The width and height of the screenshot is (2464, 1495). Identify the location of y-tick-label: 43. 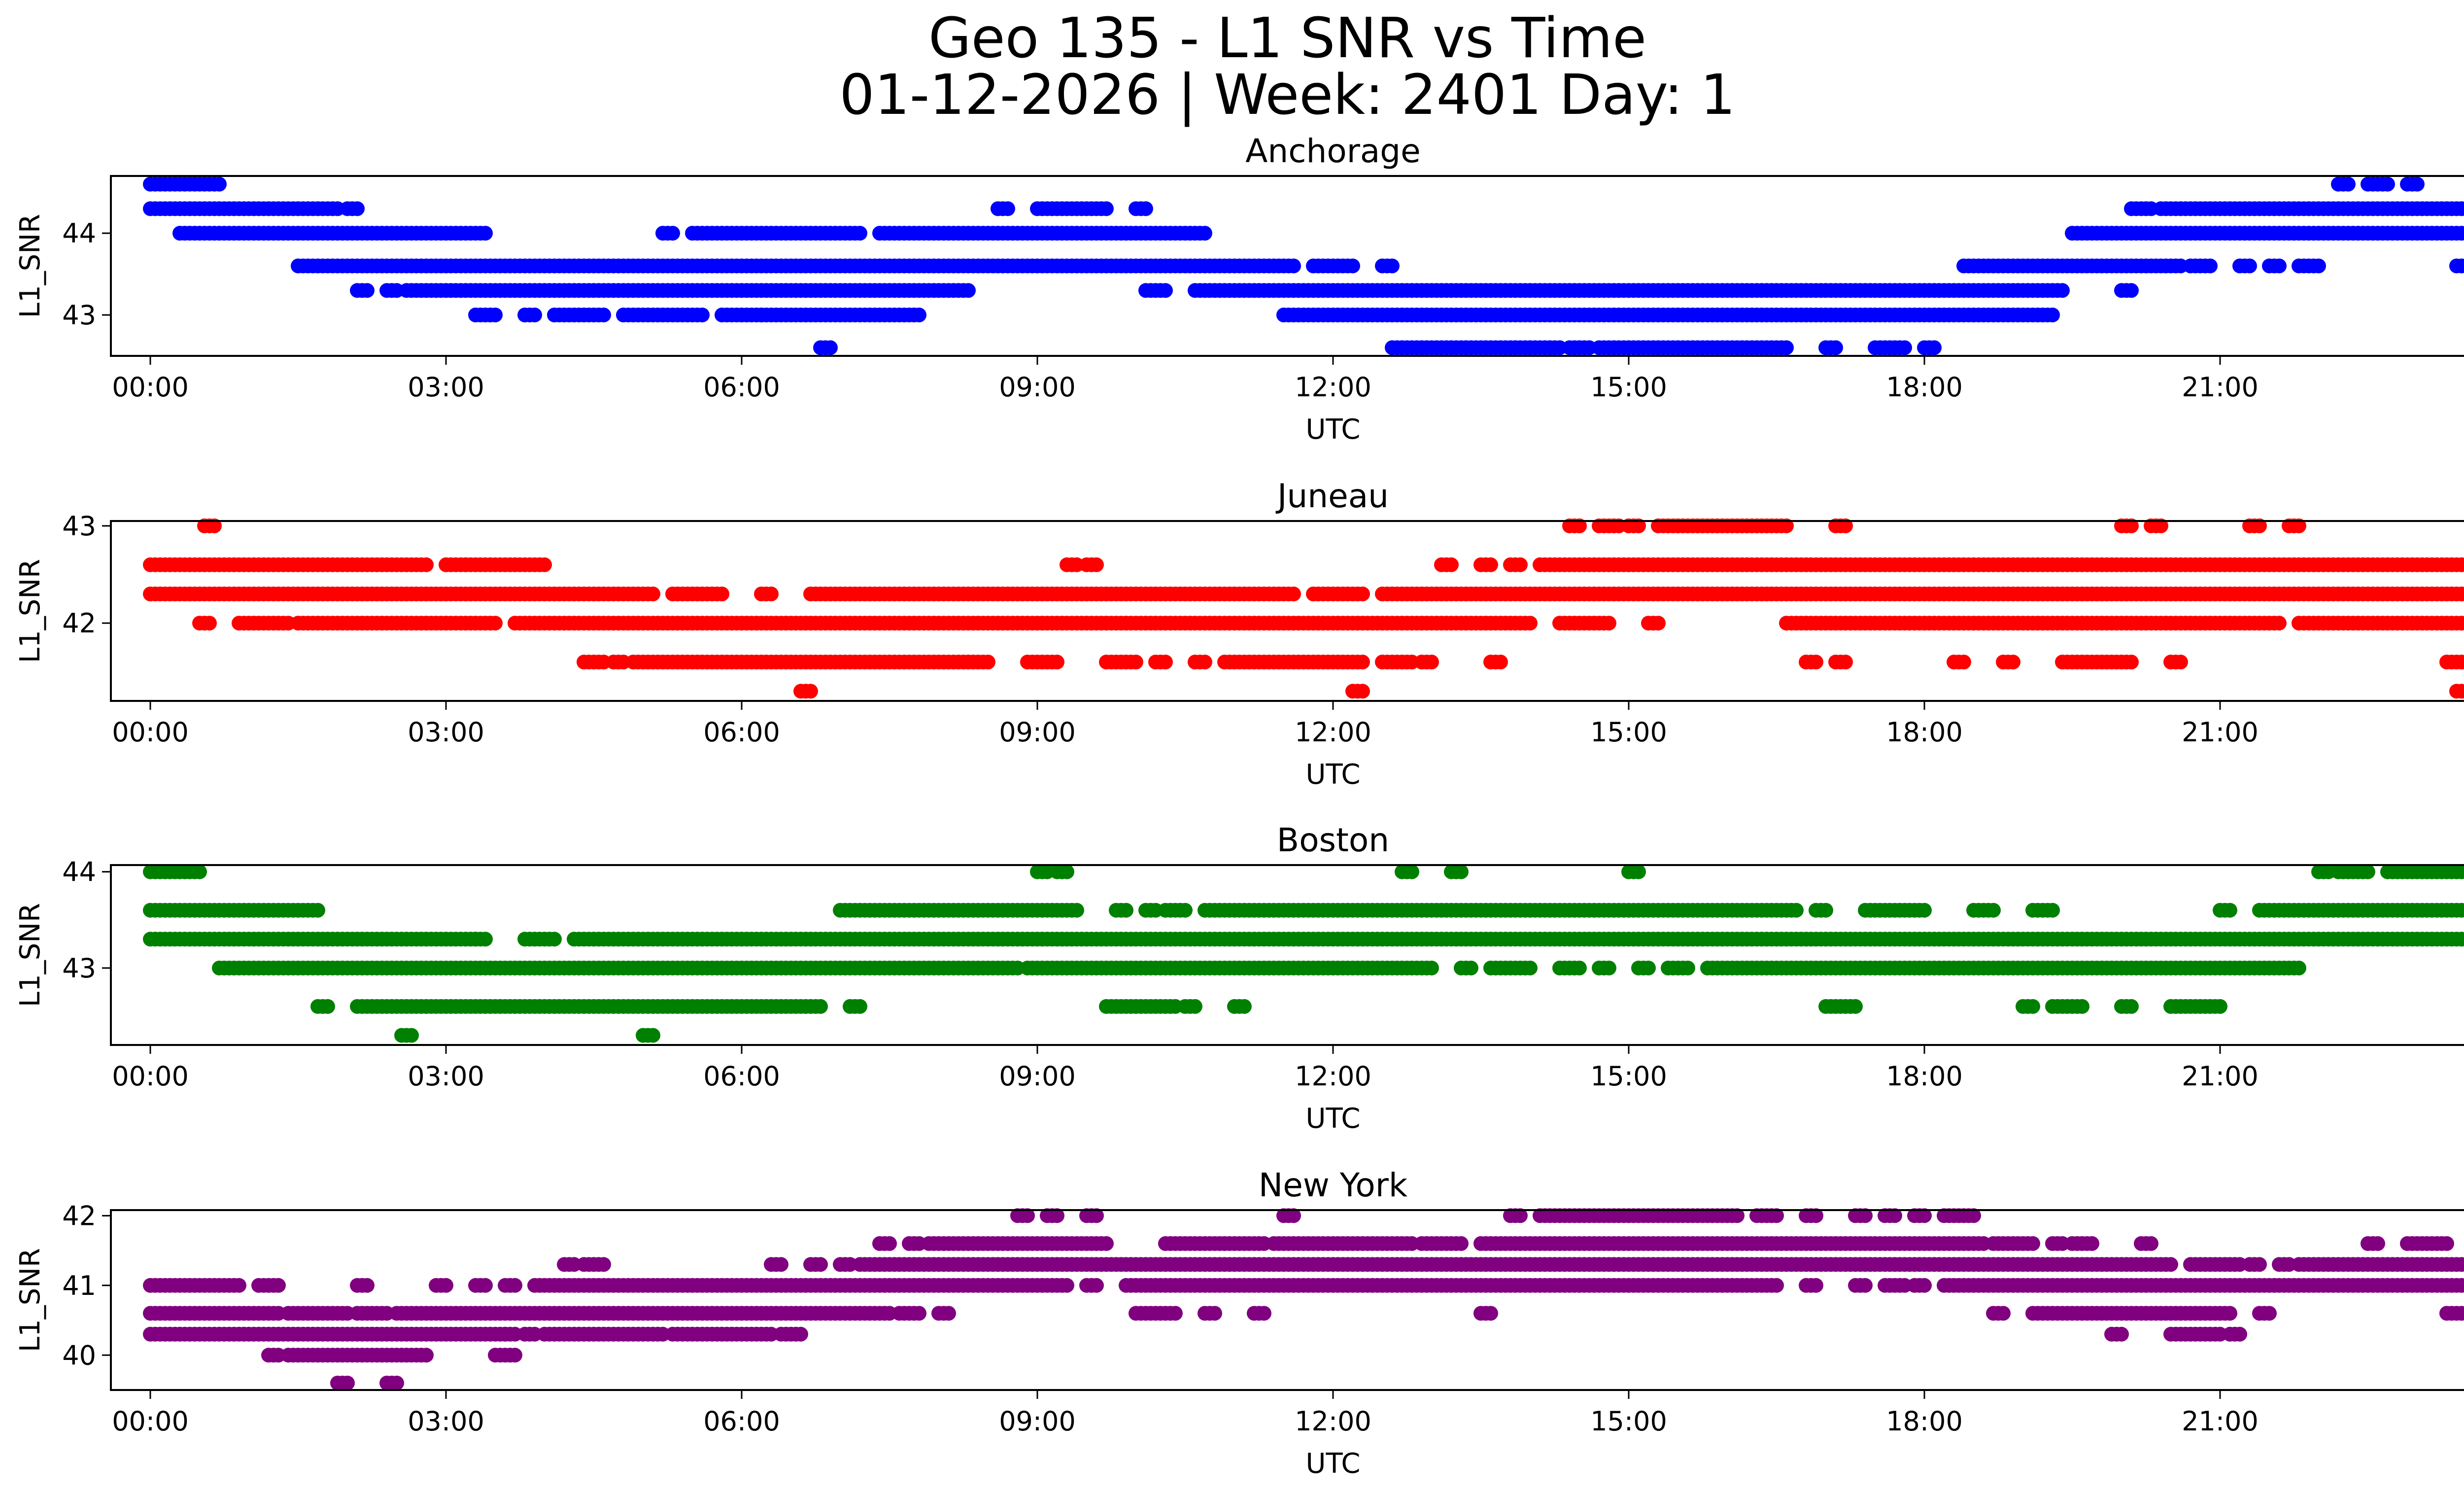
(79, 526).